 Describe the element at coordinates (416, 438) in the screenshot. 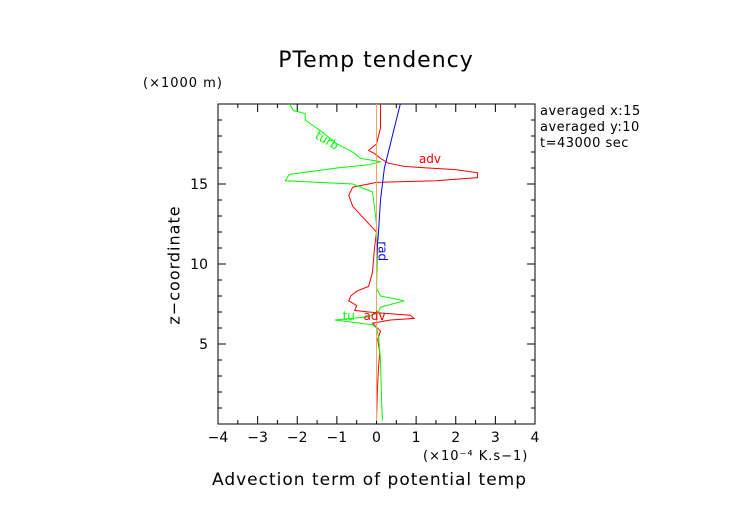

I see `x-tick-label: 1` at that location.